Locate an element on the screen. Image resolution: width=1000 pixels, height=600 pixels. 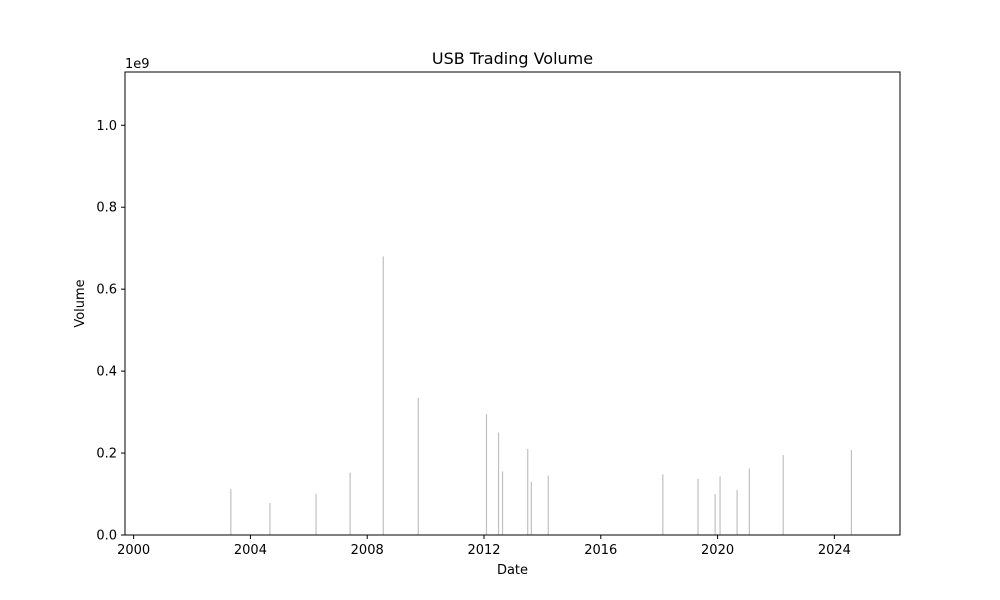
y-tick-label: 0.0 is located at coordinates (106, 536).